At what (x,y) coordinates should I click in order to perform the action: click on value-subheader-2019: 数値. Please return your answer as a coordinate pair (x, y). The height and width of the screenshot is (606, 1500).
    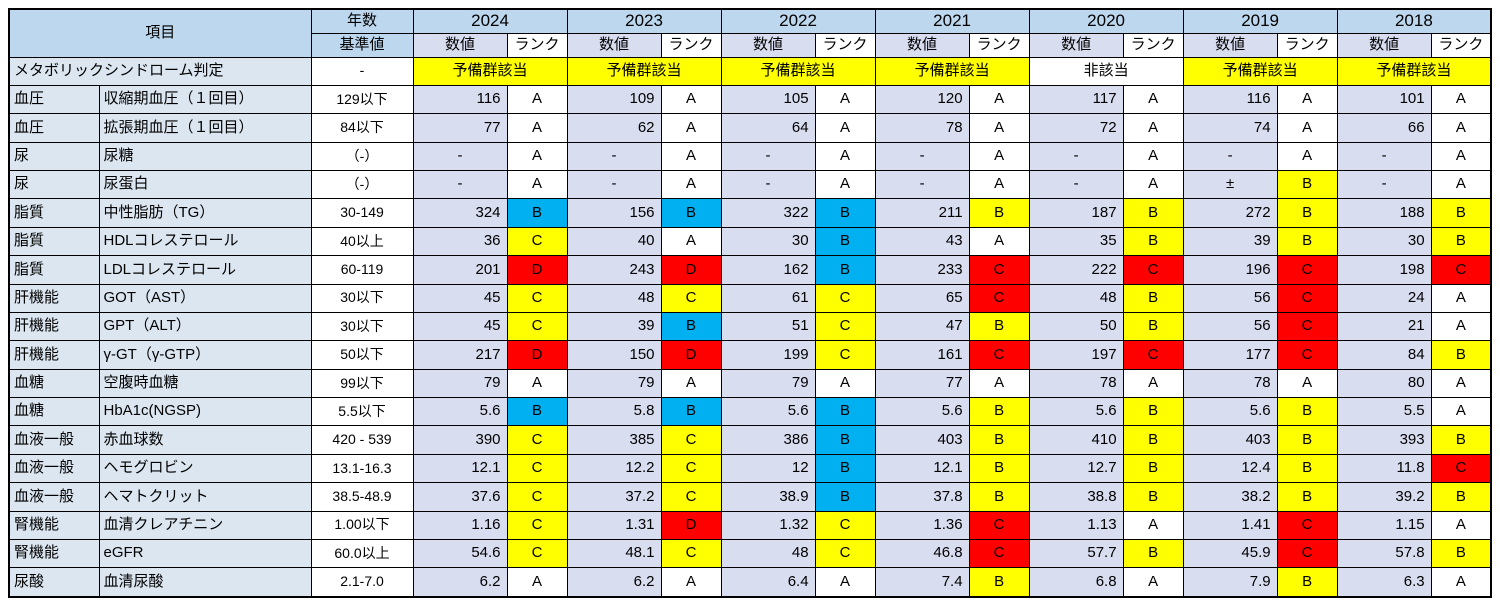
    Looking at the image, I should click on (1230, 45).